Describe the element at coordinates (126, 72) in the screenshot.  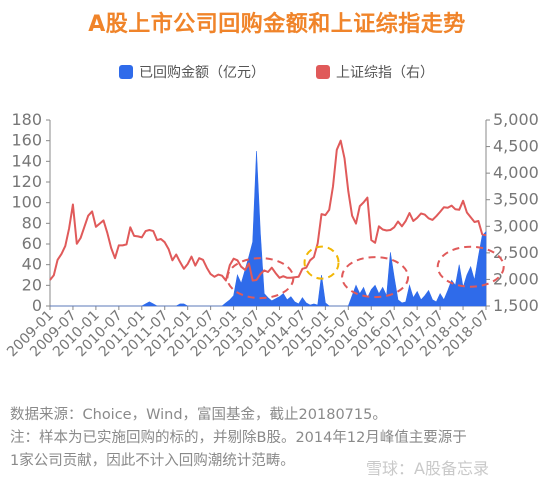
I see `legend-swatch-buyback` at that location.